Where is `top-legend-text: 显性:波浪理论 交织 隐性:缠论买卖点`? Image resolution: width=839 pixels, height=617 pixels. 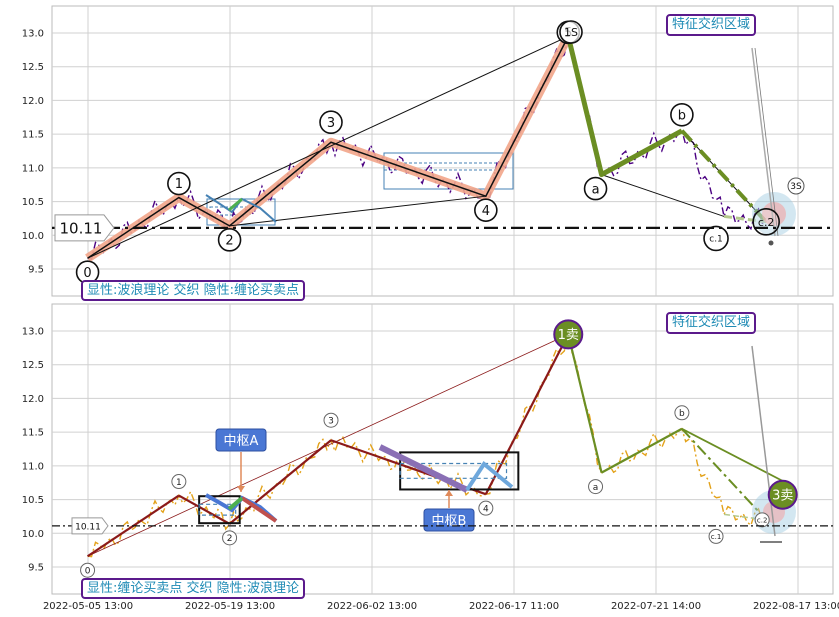
top-legend-text: 显性:波浪理论 交织 隐性:缠论买卖点 is located at coordinates (193, 290).